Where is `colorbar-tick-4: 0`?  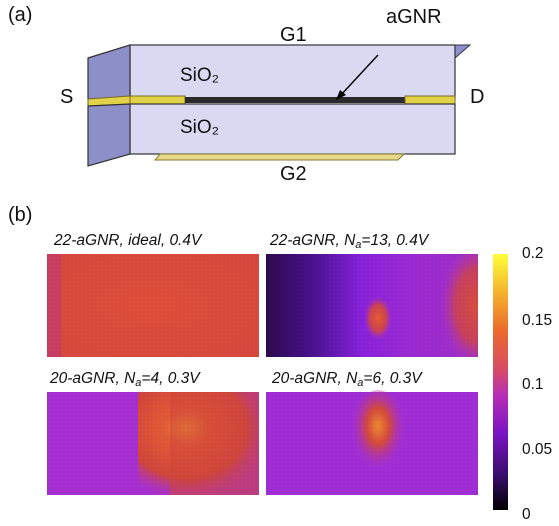
colorbar-tick-4: 0 is located at coordinates (526, 514).